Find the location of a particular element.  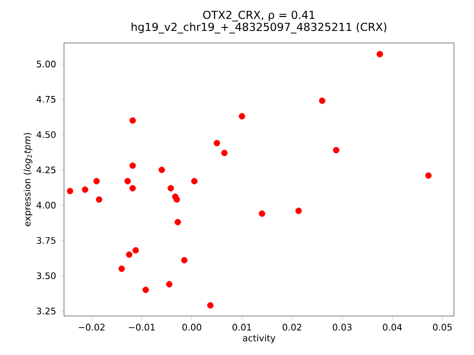

x-tick-label: 0.01 is located at coordinates (242, 327).